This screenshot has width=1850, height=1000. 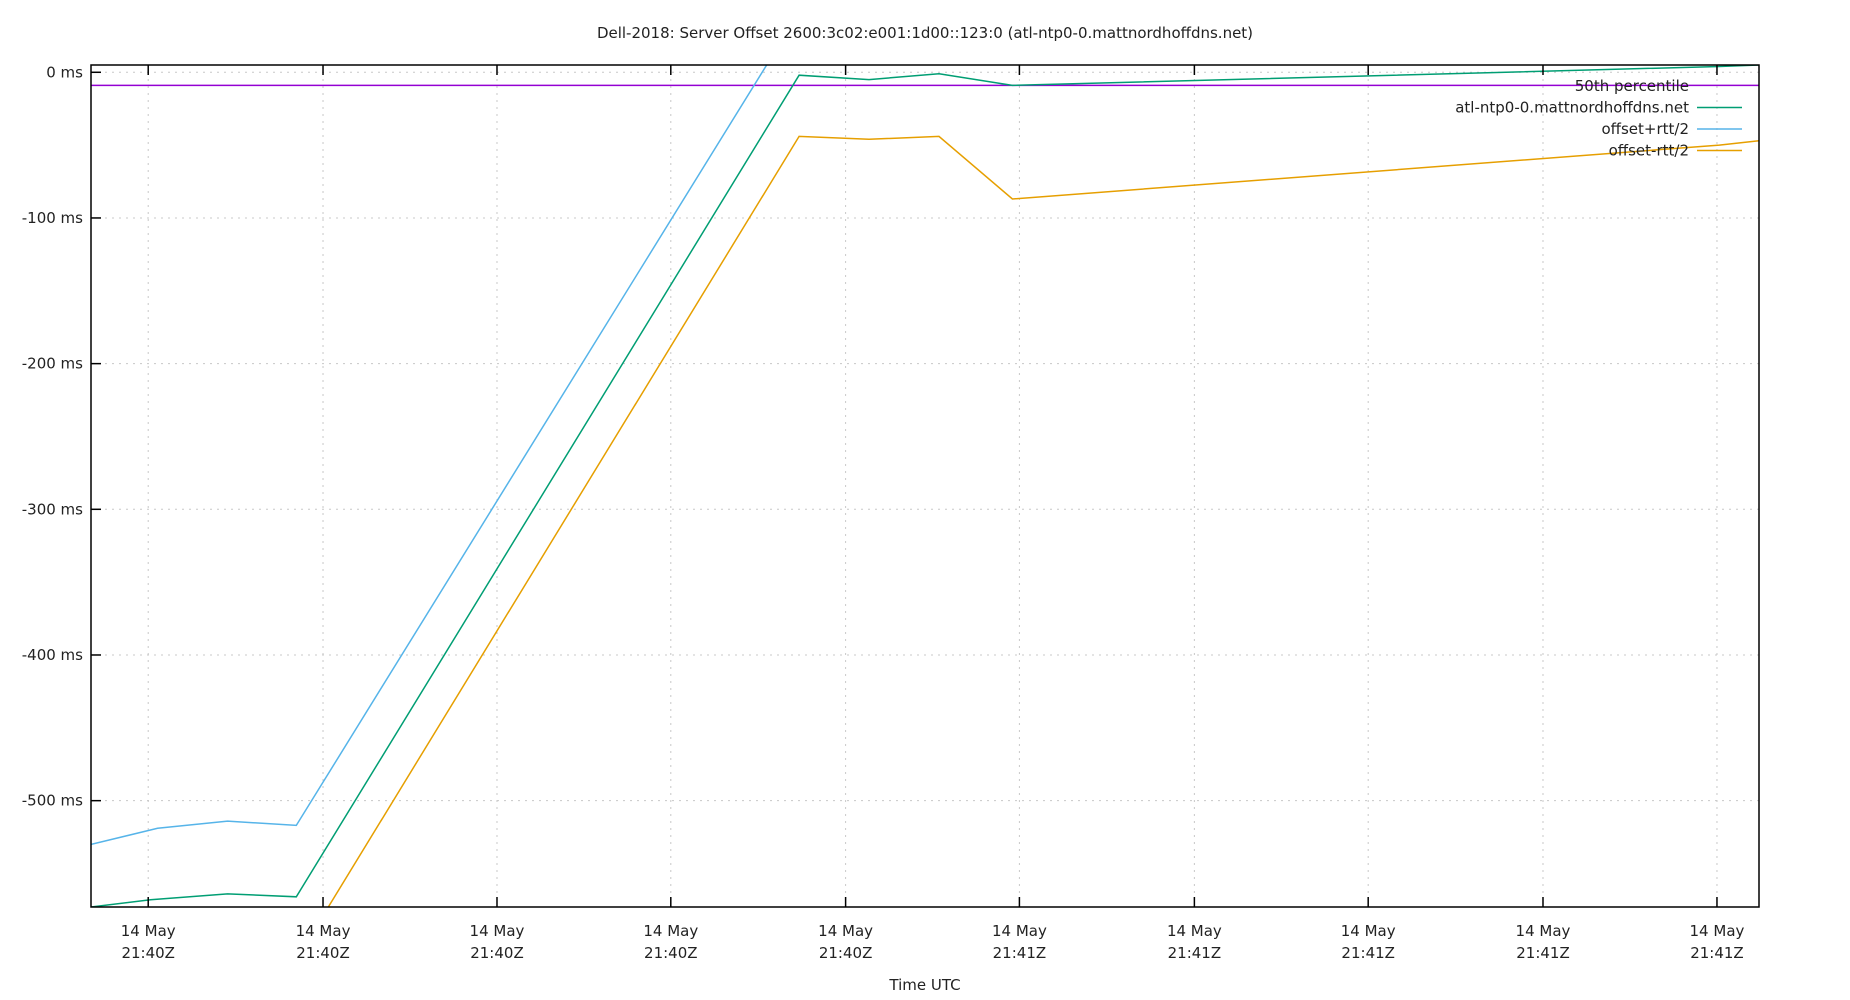 I want to click on x-axis-label: Time UTC, so click(x=924, y=985).